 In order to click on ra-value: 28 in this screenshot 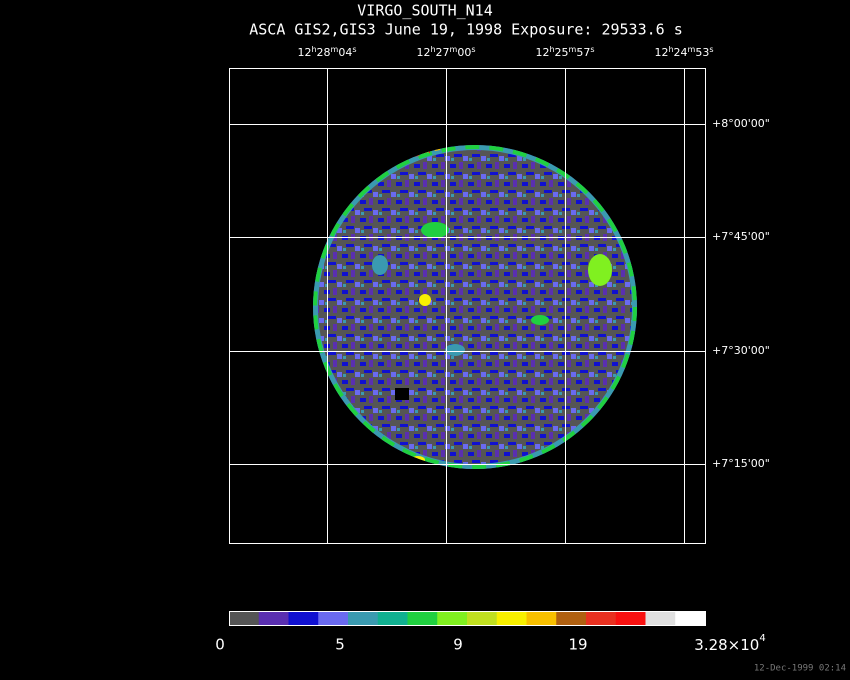, I will do `click(324, 52)`.